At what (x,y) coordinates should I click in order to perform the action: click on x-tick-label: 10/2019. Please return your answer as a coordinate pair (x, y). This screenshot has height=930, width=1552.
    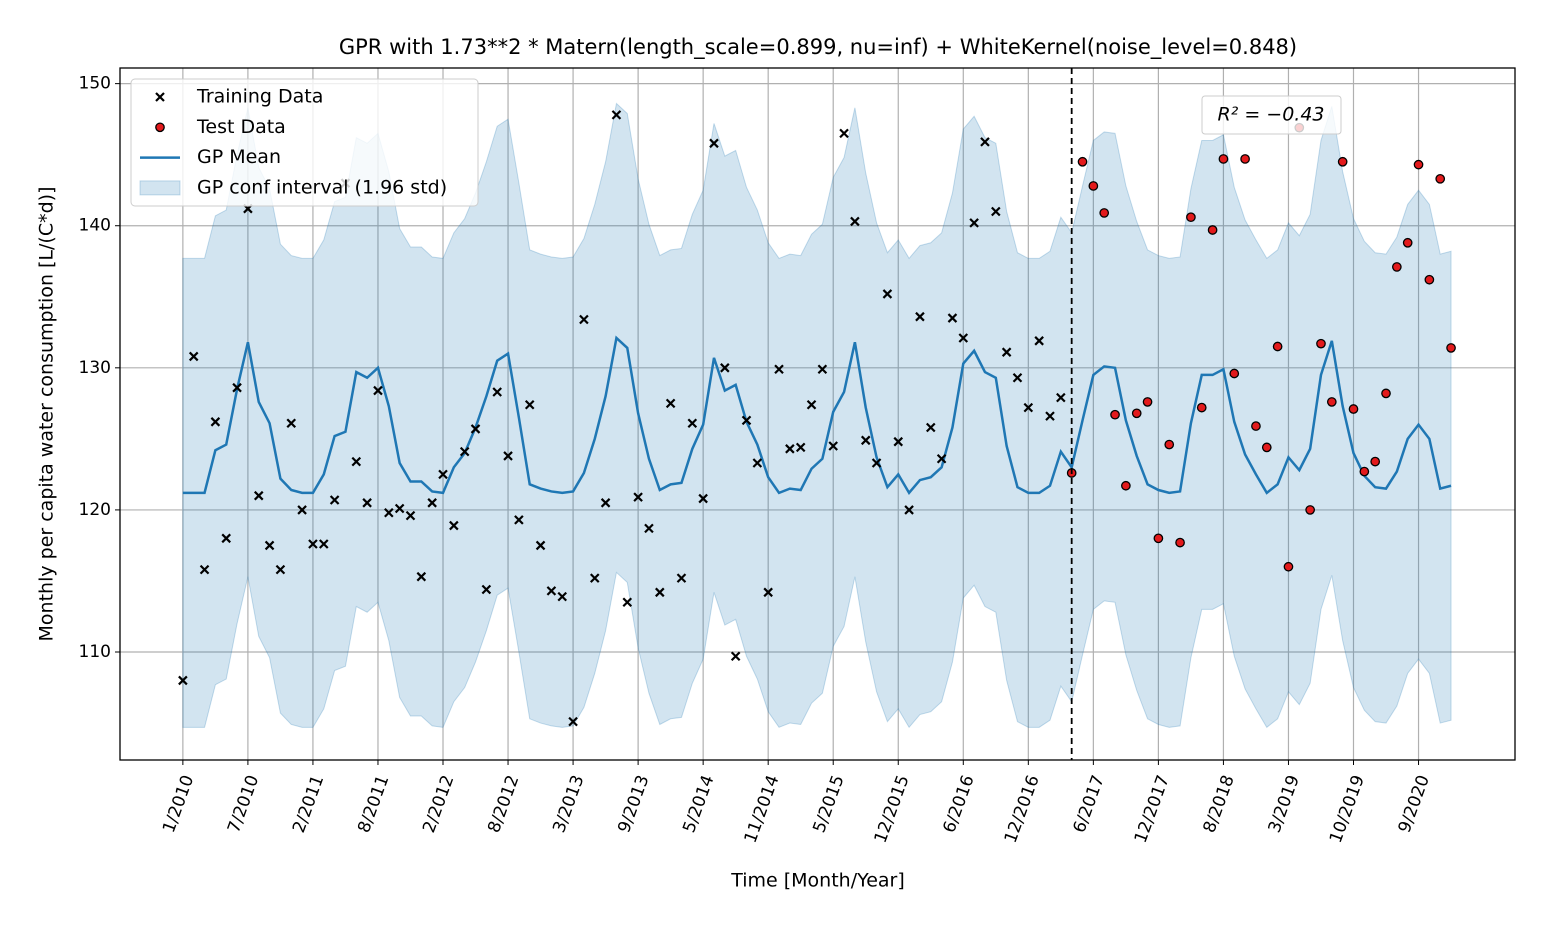
    Looking at the image, I should click on (1347, 809).